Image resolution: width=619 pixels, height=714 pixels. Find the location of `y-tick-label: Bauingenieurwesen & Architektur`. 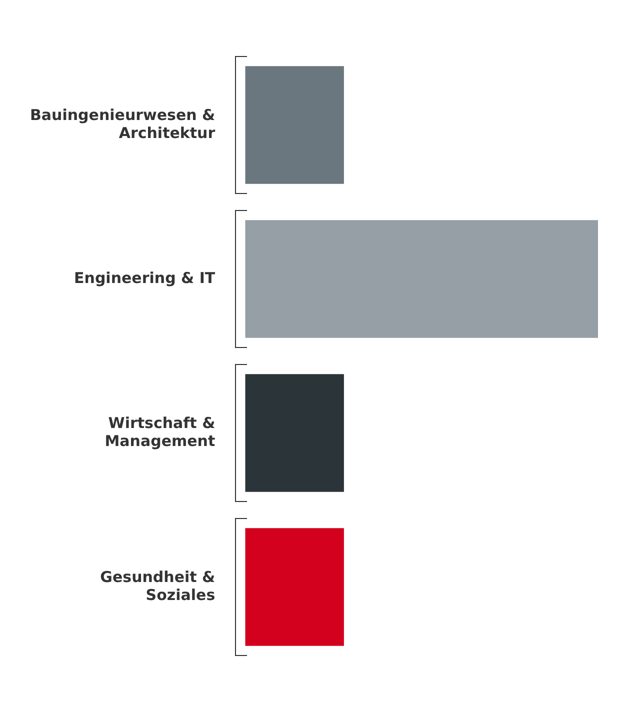

y-tick-label: Bauingenieurwesen & Architektur is located at coordinates (123, 124).